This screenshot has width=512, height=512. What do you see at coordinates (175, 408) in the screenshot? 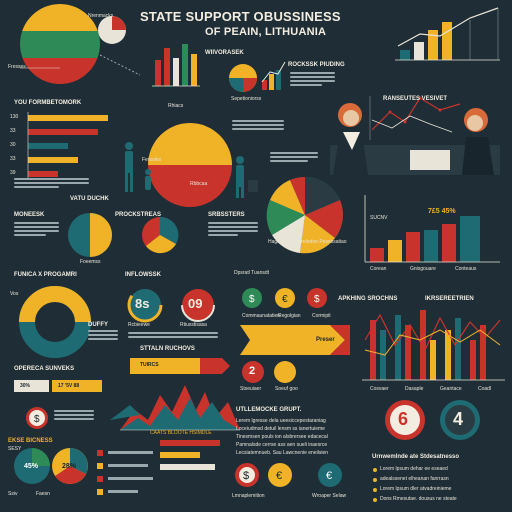
I see `mountain-chart` at bounding box center [175, 408].